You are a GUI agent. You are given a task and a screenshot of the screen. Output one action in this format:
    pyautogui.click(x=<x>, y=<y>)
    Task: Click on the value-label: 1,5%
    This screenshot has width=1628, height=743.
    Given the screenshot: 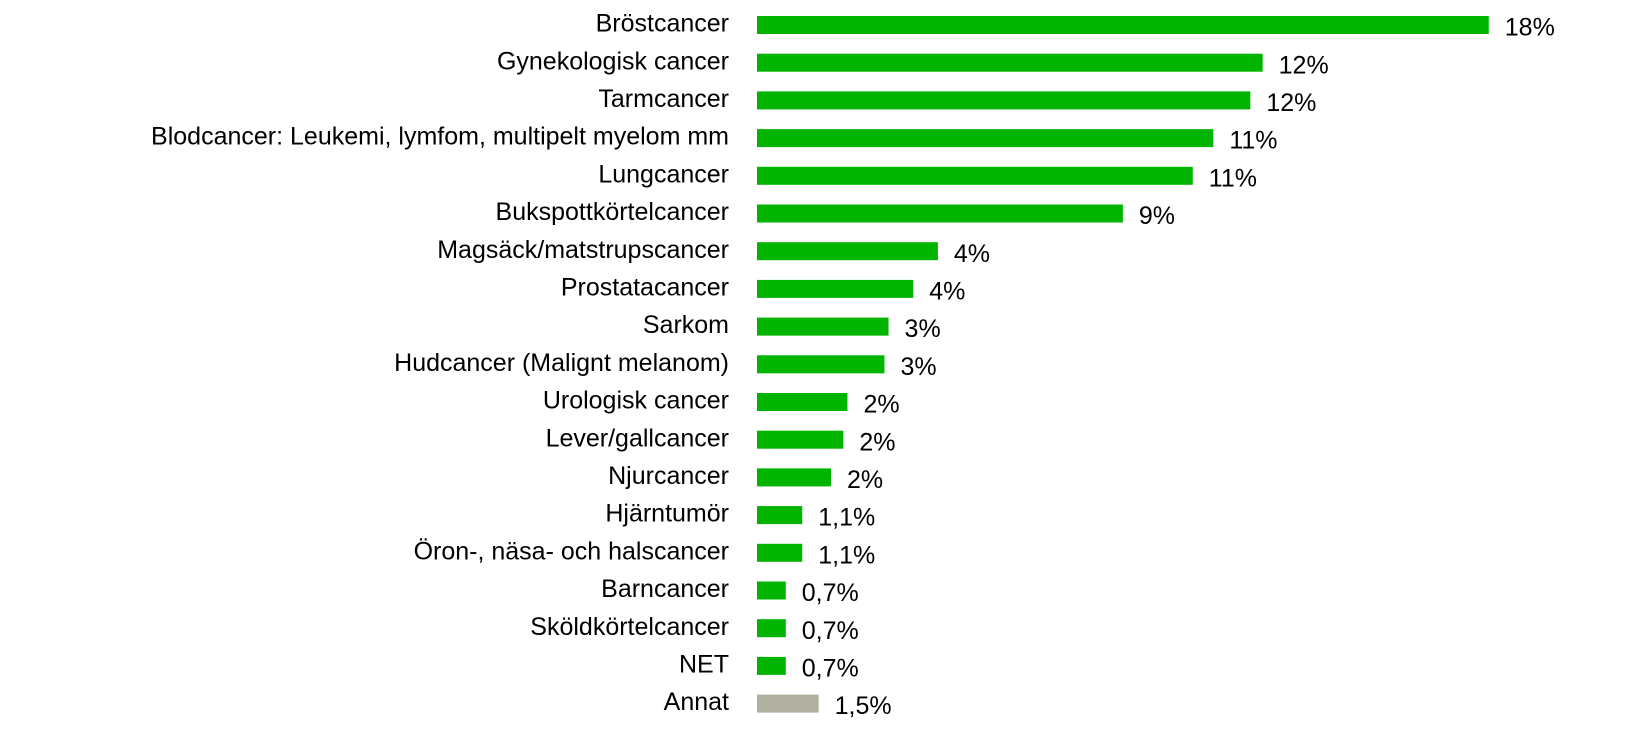 What is the action you would take?
    pyautogui.click(x=863, y=706)
    